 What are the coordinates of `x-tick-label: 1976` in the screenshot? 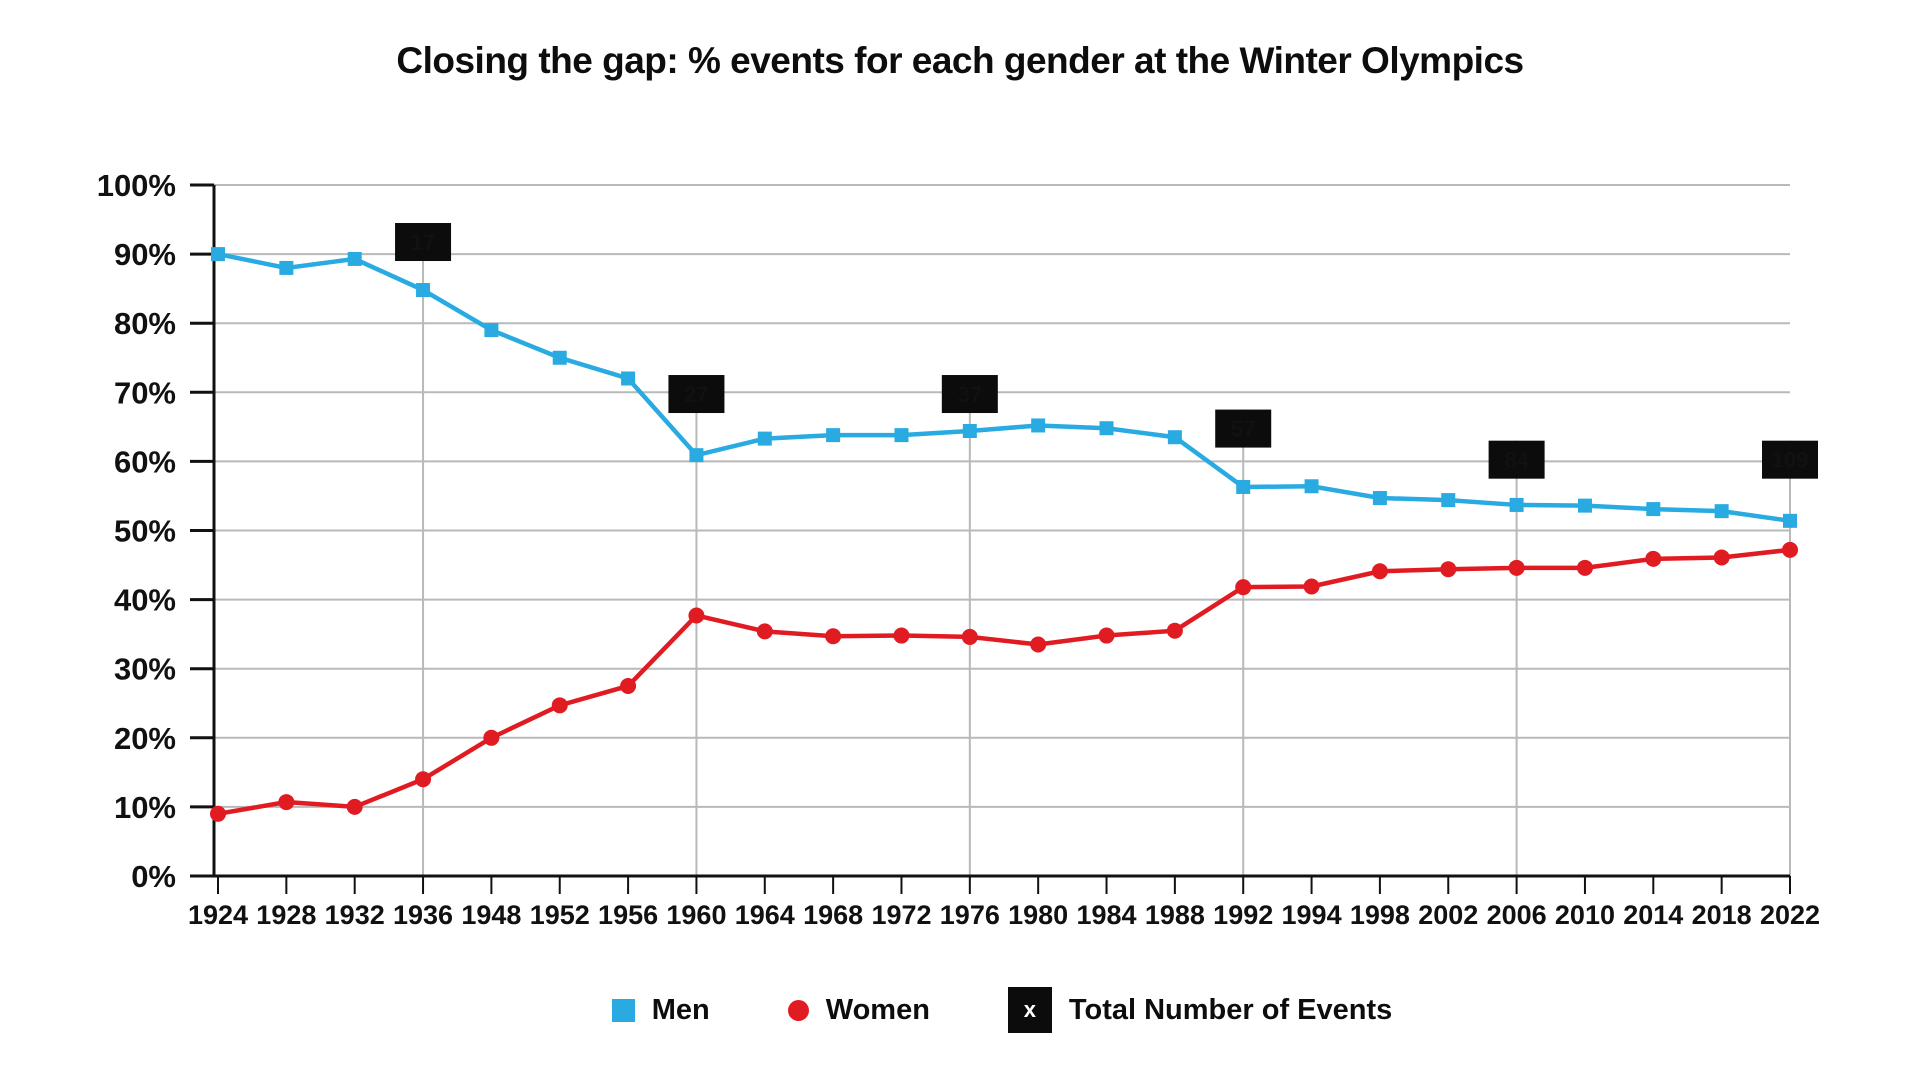 It's located at (970, 915).